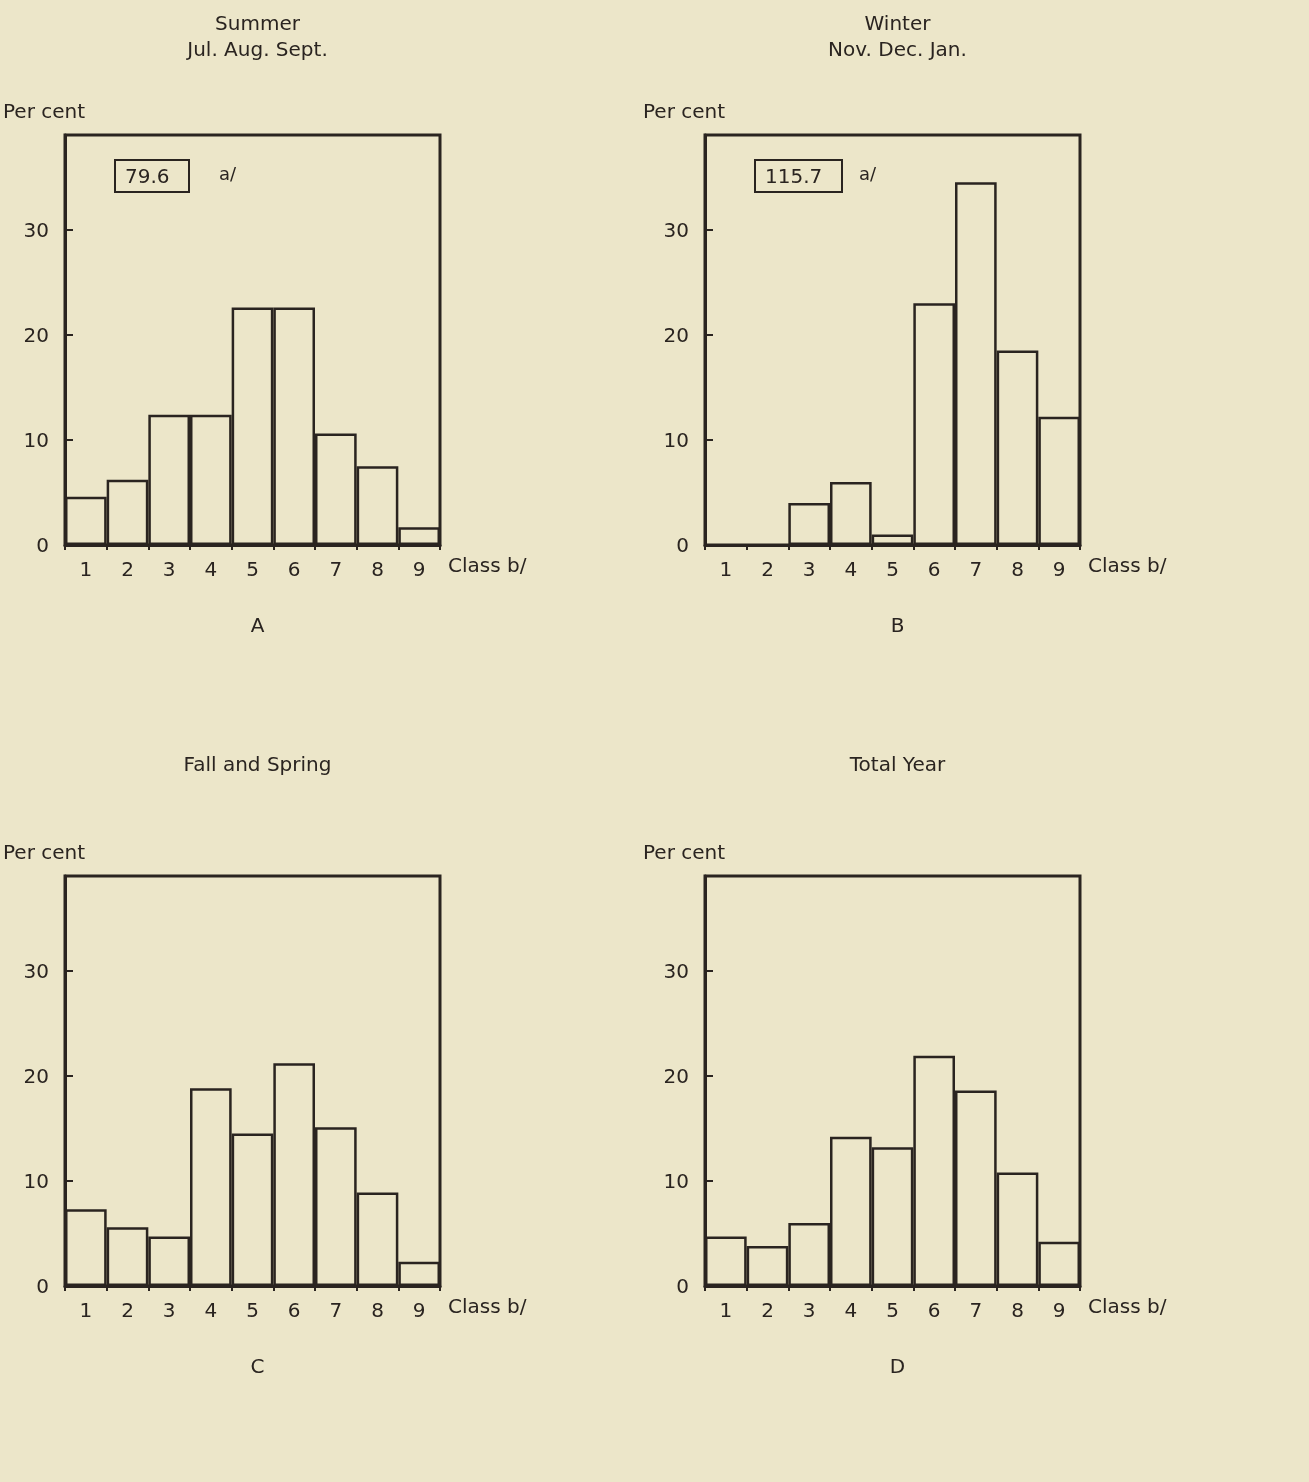 The image size is (1309, 1482). Describe the element at coordinates (897, 1366) in the screenshot. I see `text: D` at that location.